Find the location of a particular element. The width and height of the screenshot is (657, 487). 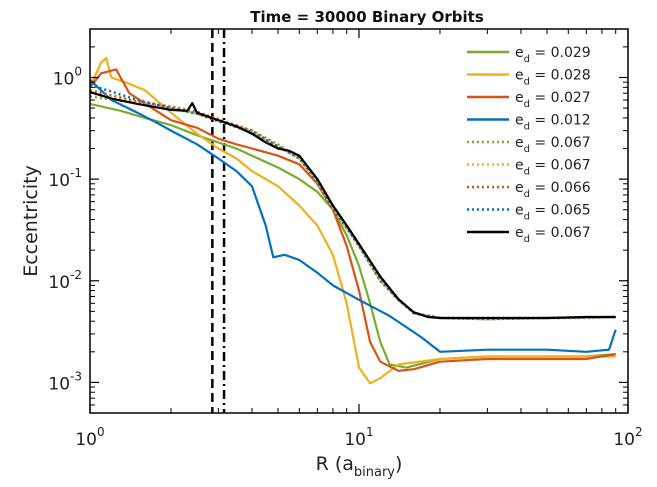

legend-item-5: ed = 0.067 is located at coordinates (529, 145).